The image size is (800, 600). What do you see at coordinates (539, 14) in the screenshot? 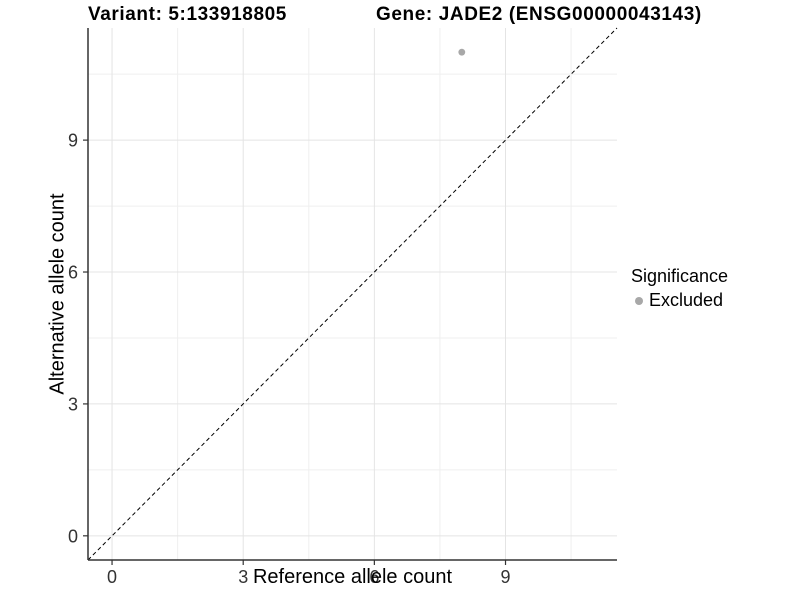
I see `plot-title-gene: Gene: JADE2 (ENSG00000043143)` at bounding box center [539, 14].